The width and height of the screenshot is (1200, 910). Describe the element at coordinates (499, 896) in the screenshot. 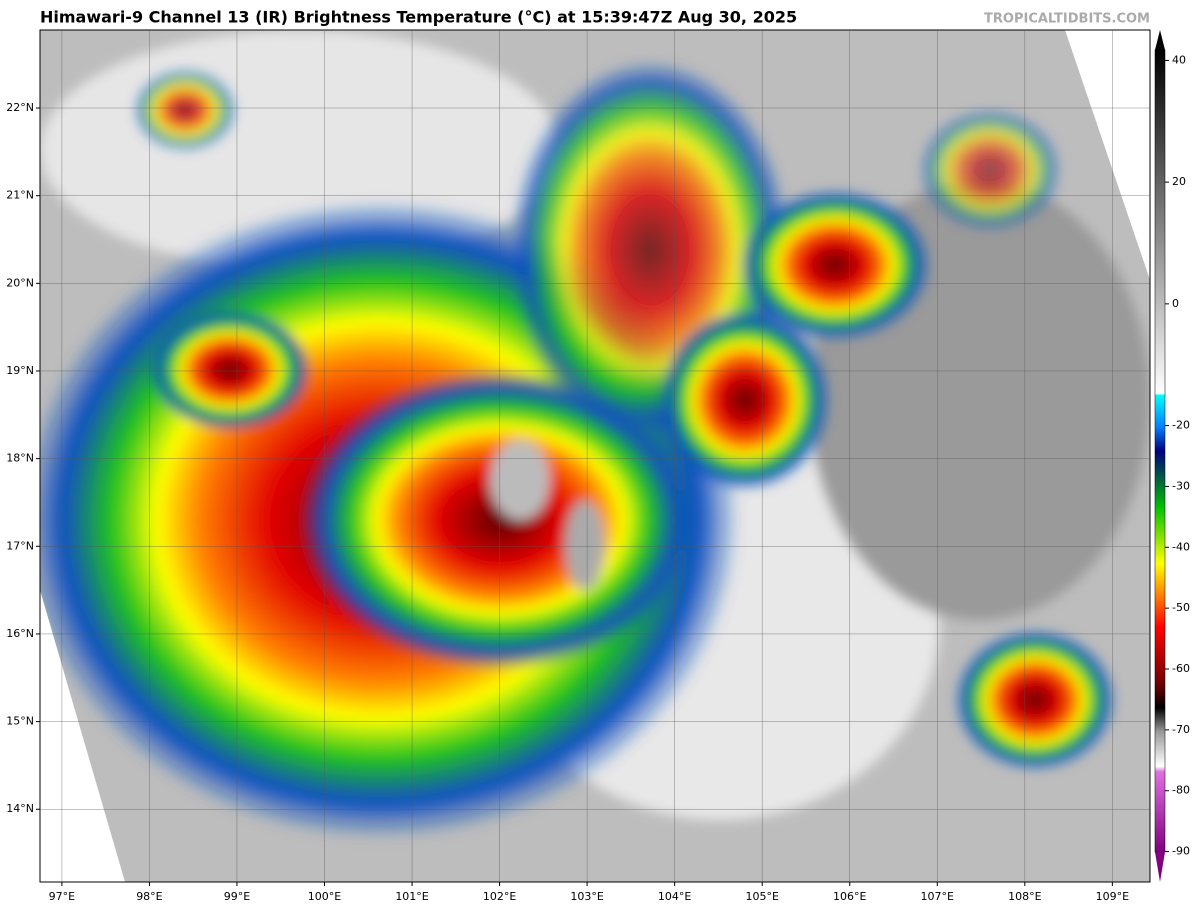

I see `lon-tick-label: 102°E` at that location.